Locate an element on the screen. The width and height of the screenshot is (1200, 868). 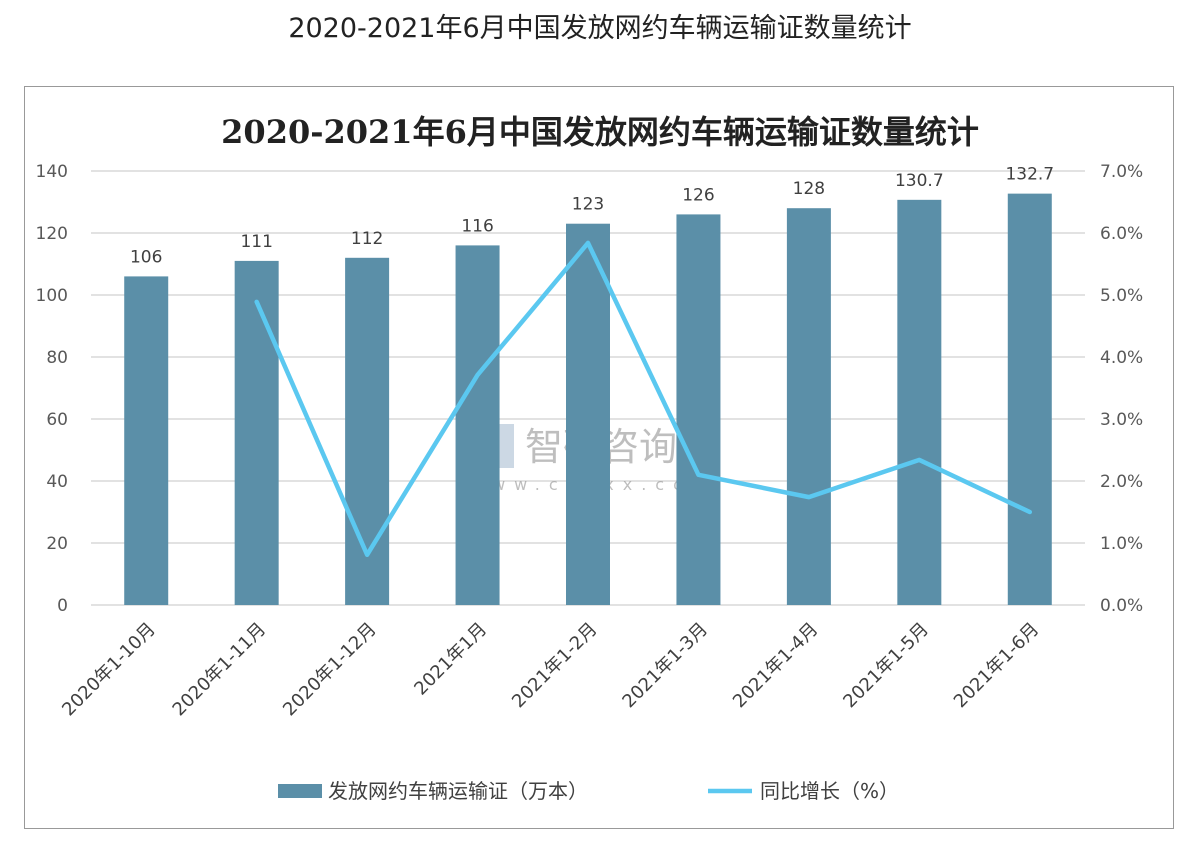
x-tick-label: 2021年1-4月 is located at coordinates (775, 665).